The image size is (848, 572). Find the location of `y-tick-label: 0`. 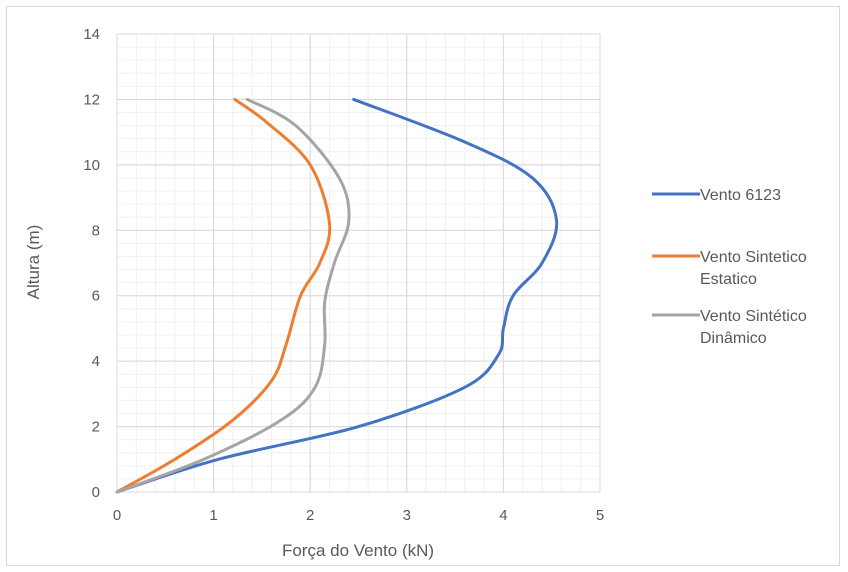

y-tick-label: 0 is located at coordinates (96, 492).